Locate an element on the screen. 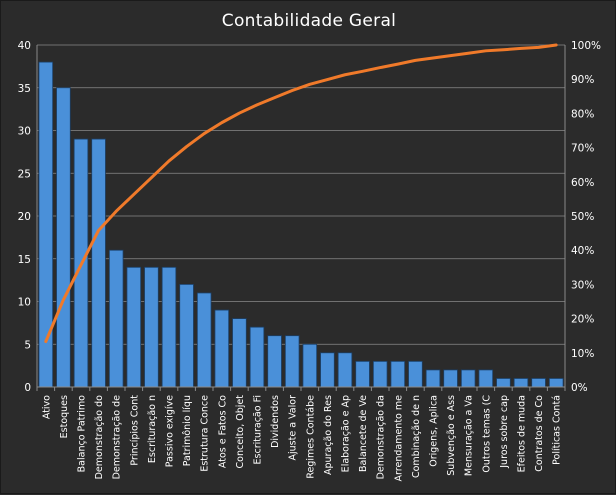 This screenshot has height=495, width=616. category-label: Balanço Patrimo is located at coordinates (82, 434).